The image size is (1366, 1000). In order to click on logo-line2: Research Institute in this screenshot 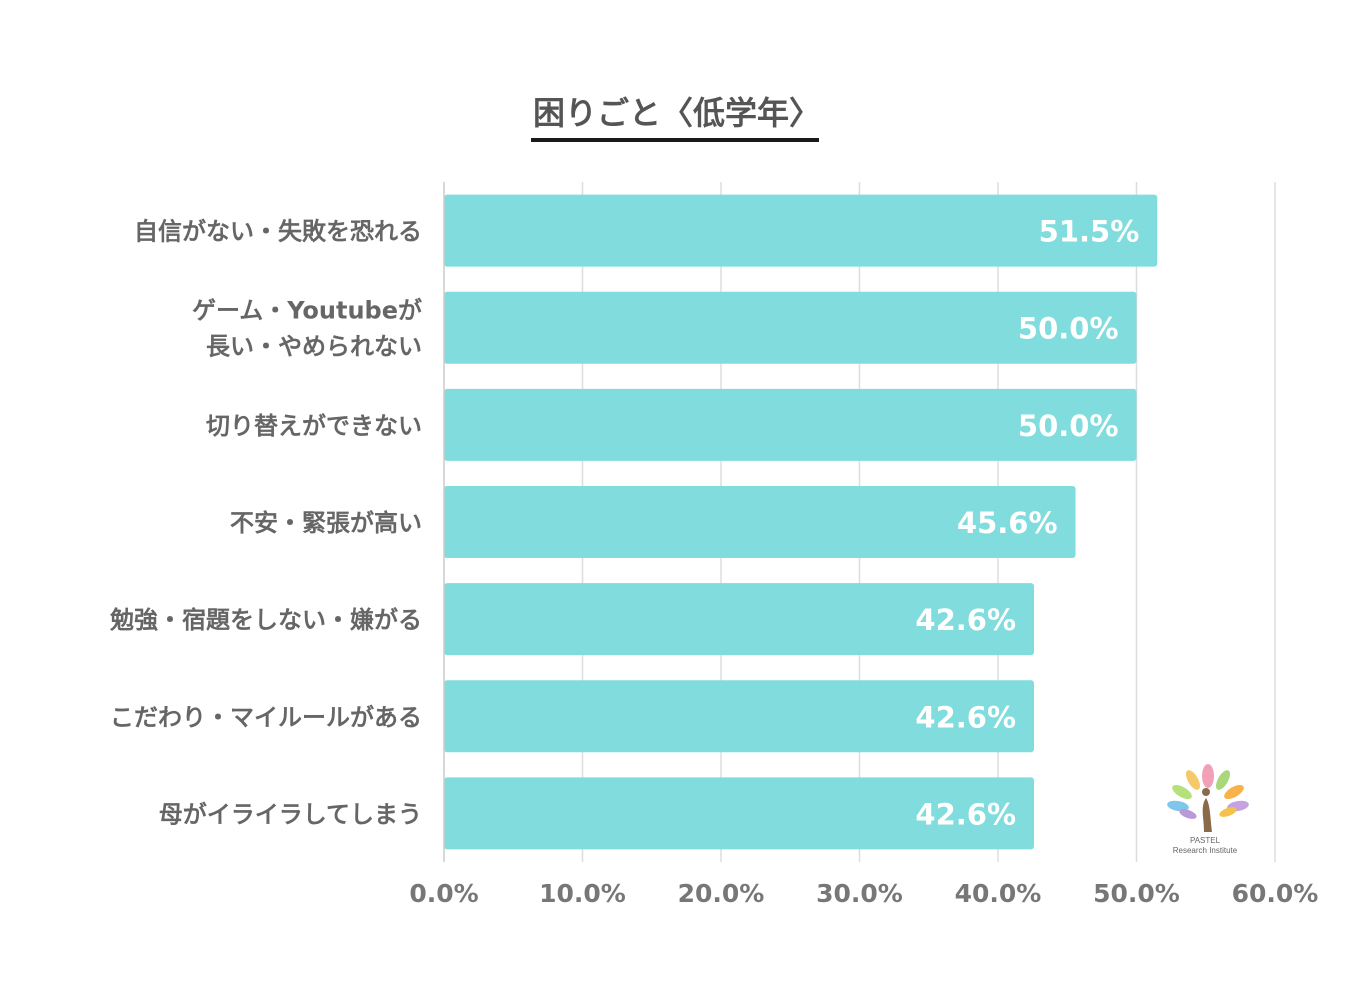, I will do `click(1205, 850)`.